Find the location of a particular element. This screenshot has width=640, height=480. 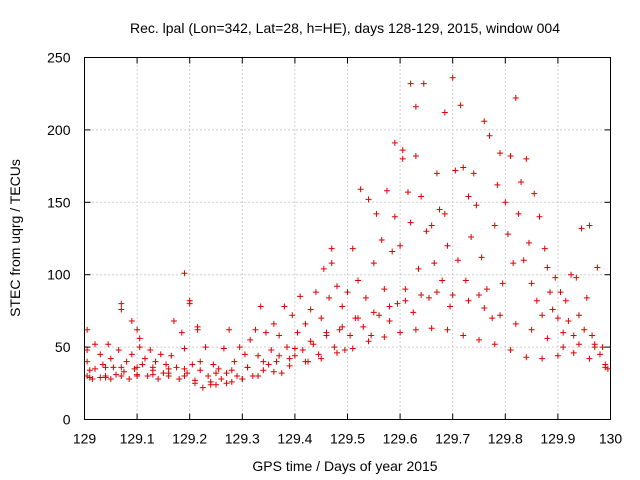

y-tick-label: 50 is located at coordinates (63, 347).